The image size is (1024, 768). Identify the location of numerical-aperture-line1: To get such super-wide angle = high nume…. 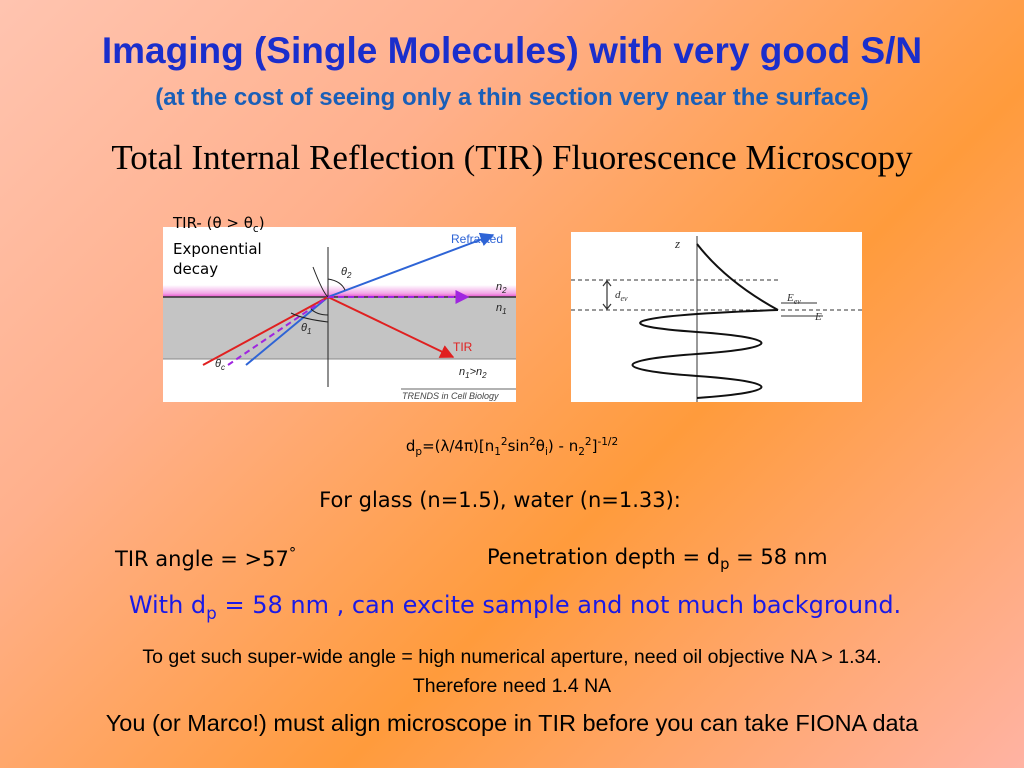
(512, 657).